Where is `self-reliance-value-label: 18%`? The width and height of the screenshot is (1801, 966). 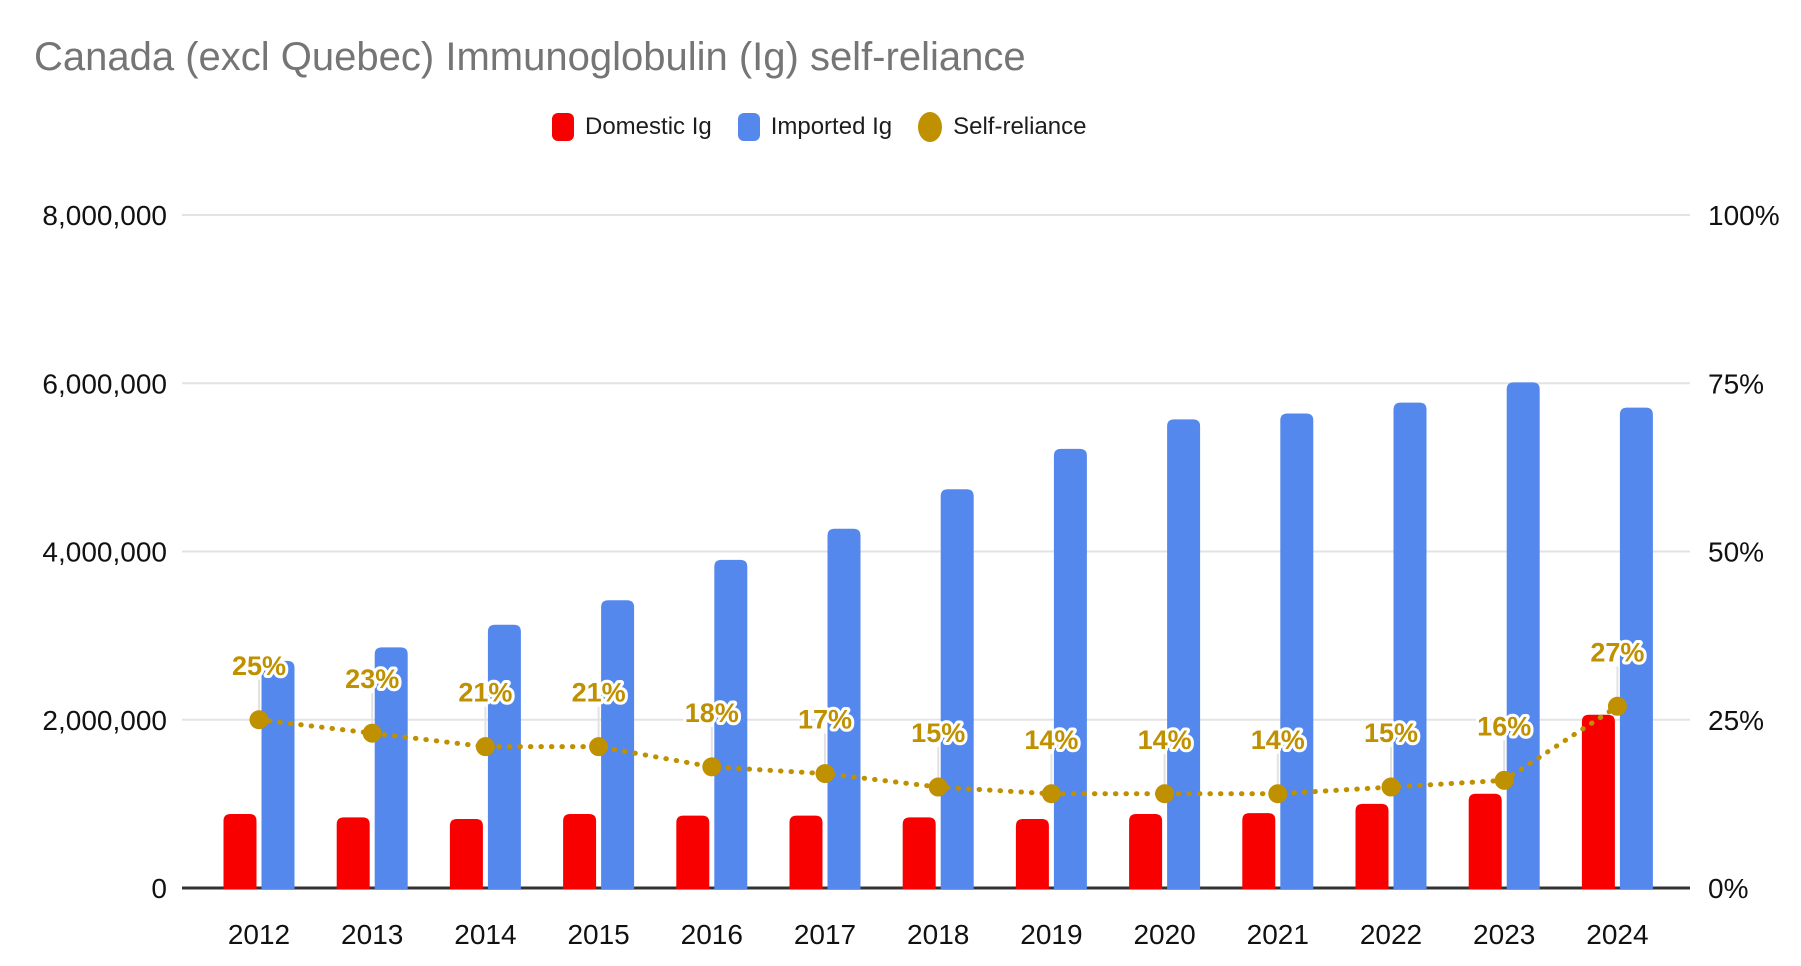 self-reliance-value-label: 18% is located at coordinates (712, 713).